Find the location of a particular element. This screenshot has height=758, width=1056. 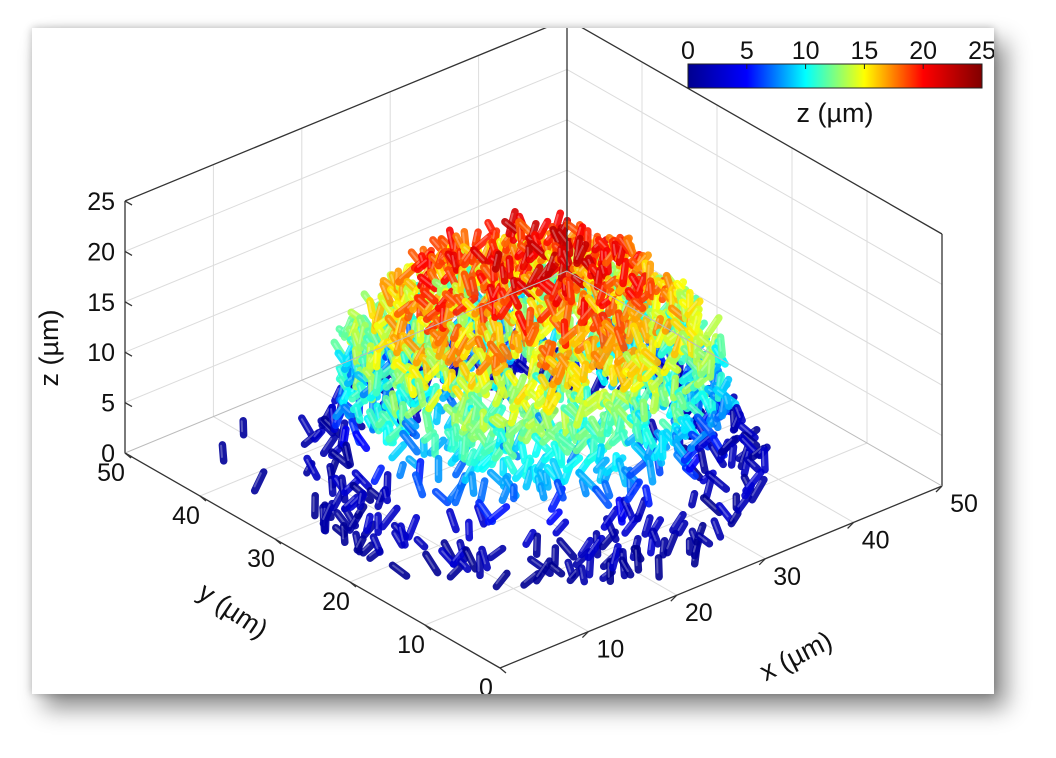

y-tick-label: 0 is located at coordinates (486, 684).